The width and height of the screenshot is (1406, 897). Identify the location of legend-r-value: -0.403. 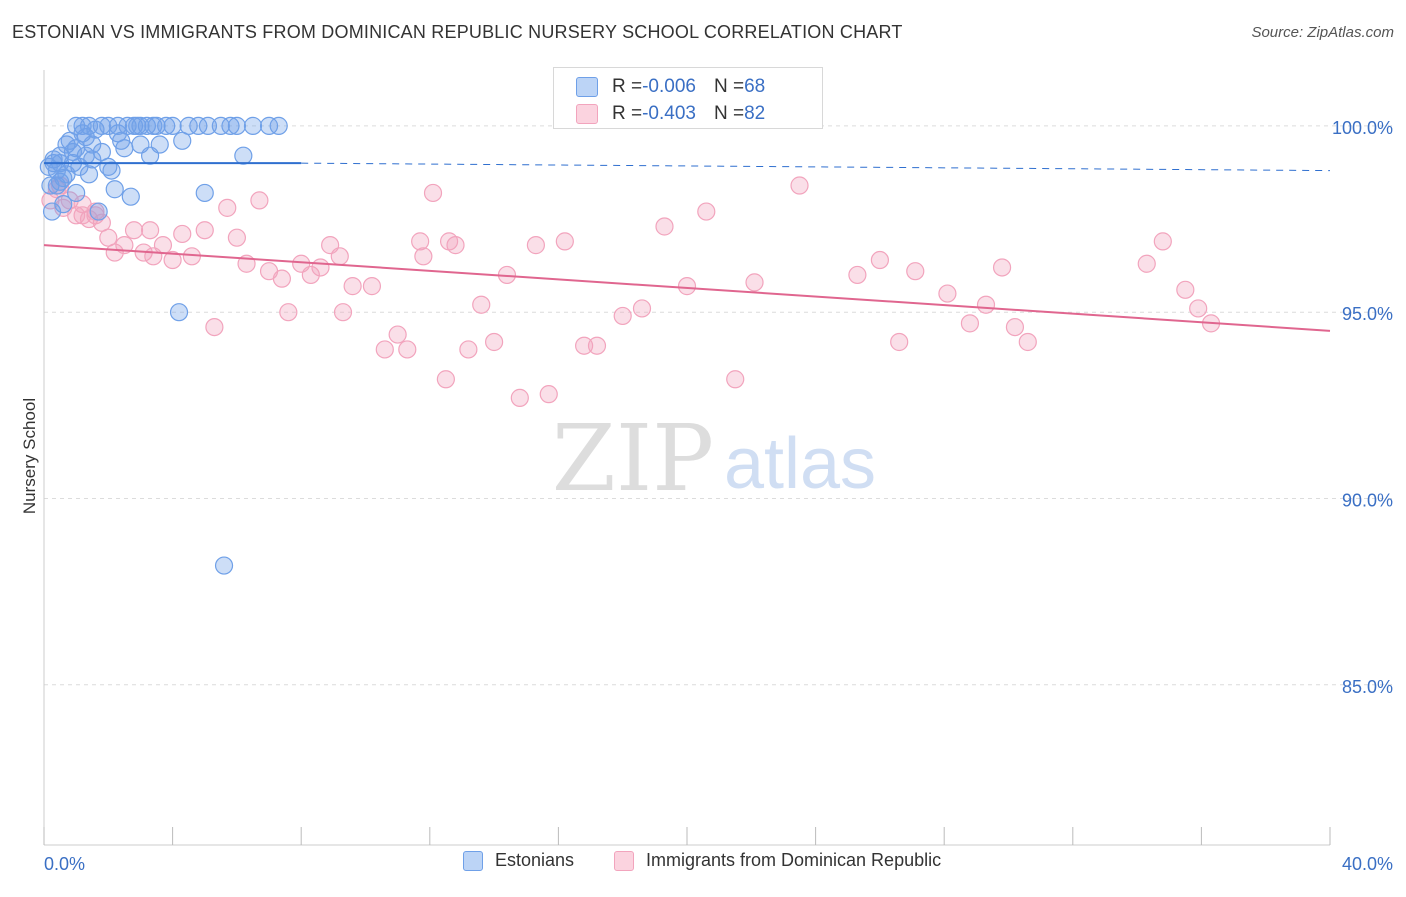
(669, 113).